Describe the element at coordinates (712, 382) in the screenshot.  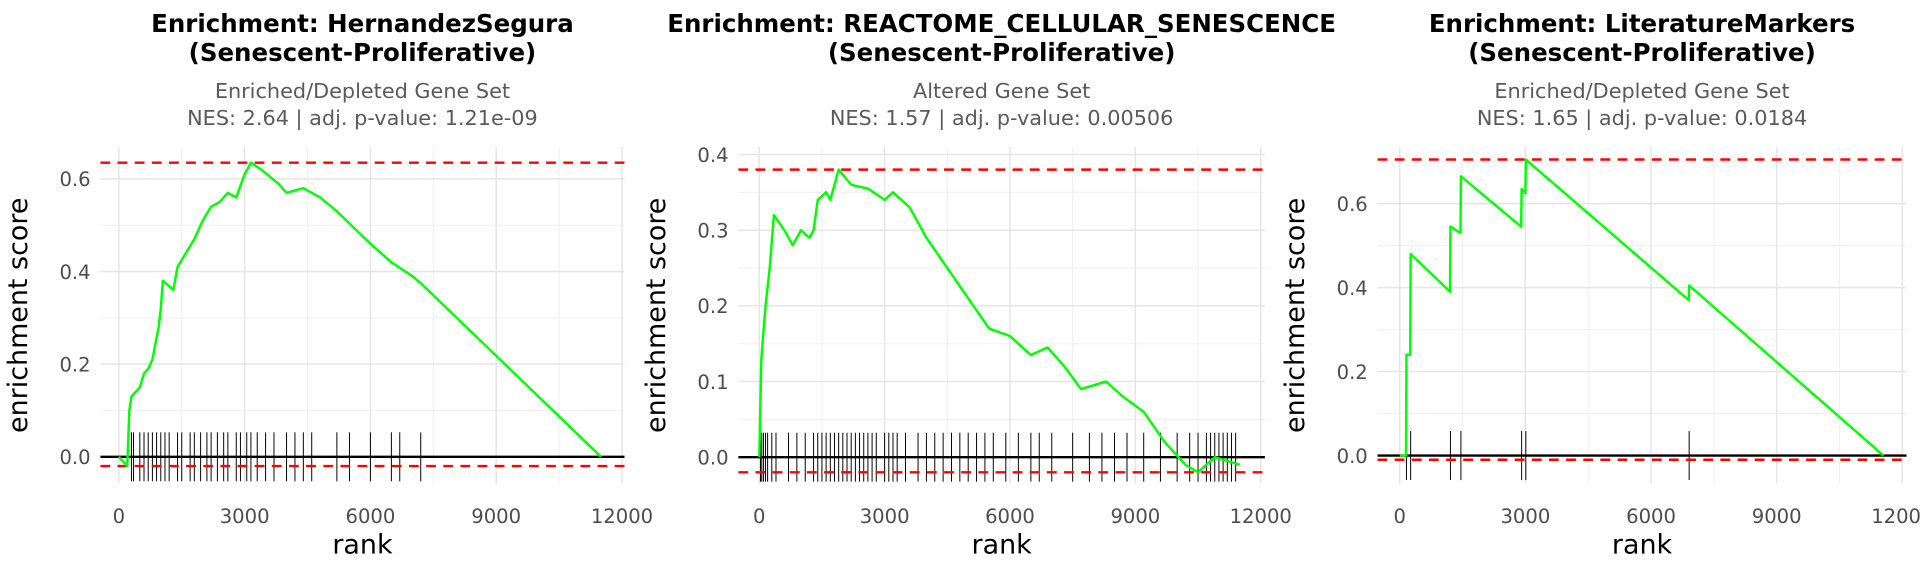
I see `y-tick-label: 0.1` at that location.